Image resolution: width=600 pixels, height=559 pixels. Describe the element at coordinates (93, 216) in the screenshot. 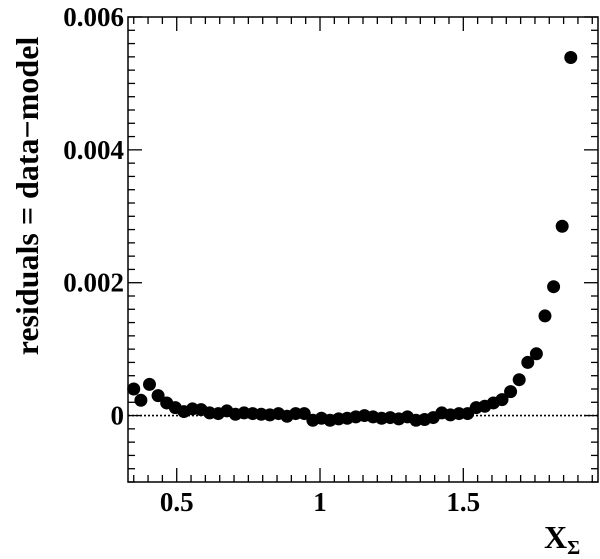

I see `y-tick-labels: 0 0.002 0.004 0.006` at that location.